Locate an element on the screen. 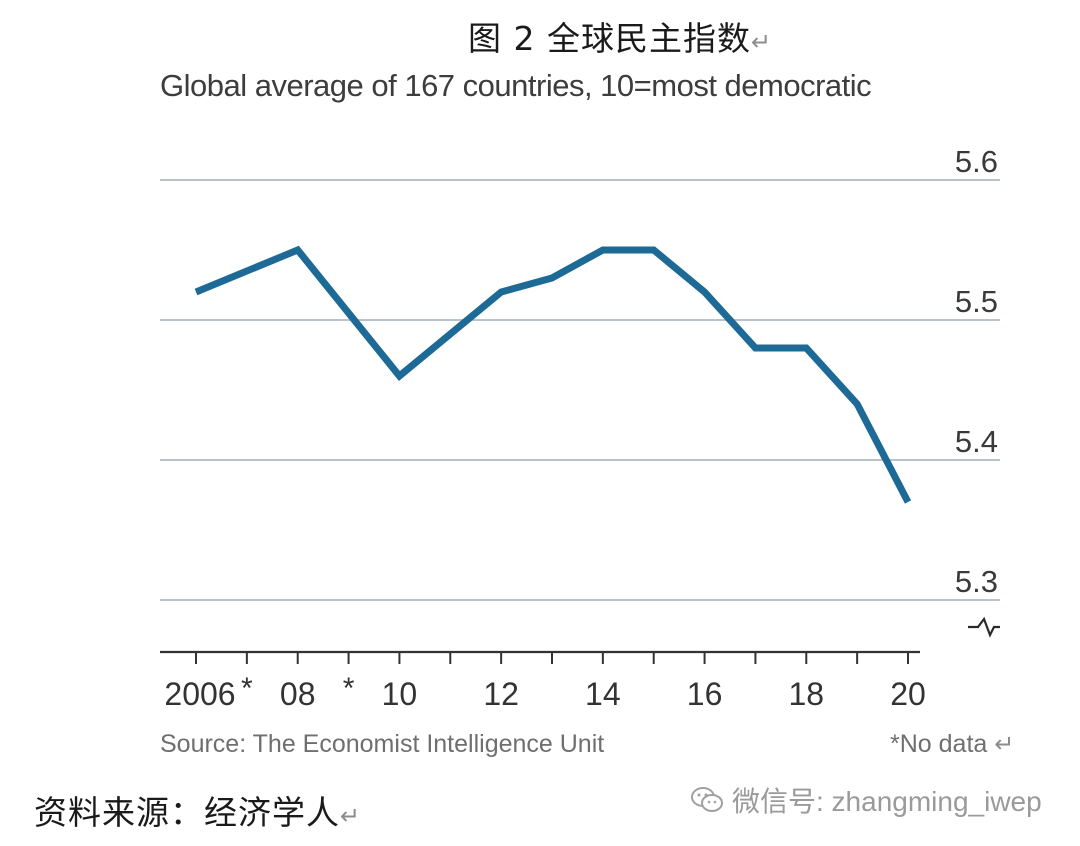 This screenshot has width=1080, height=846. no-data-note: *No data ↵ is located at coordinates (952, 744).